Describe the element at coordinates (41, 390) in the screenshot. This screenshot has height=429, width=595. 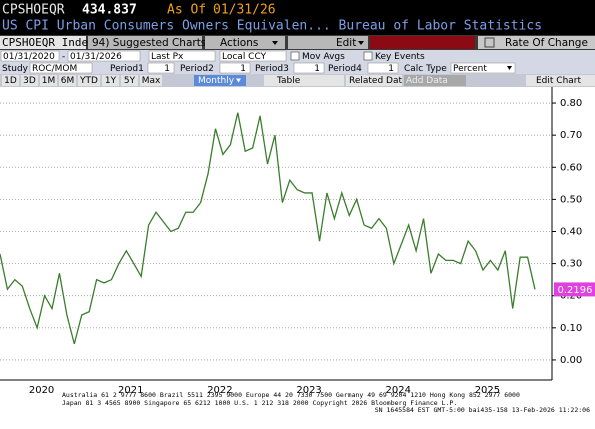
I see `x-tick-label: 2020` at that location.